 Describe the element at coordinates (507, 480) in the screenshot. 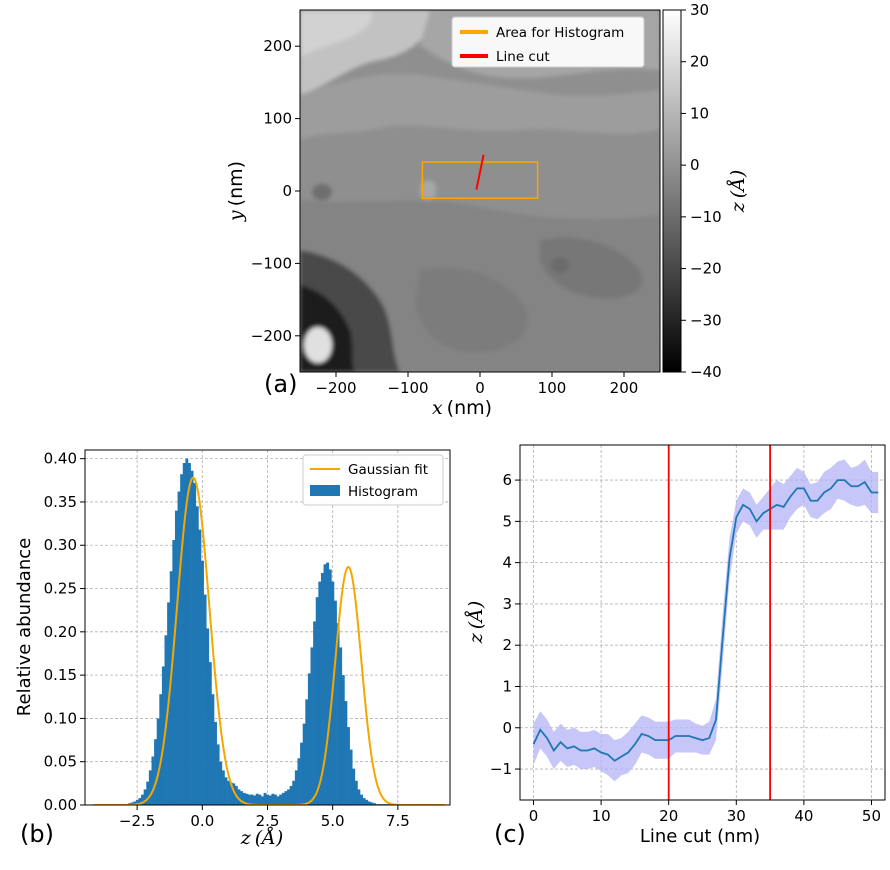

I see `y-tick-label: 6` at that location.